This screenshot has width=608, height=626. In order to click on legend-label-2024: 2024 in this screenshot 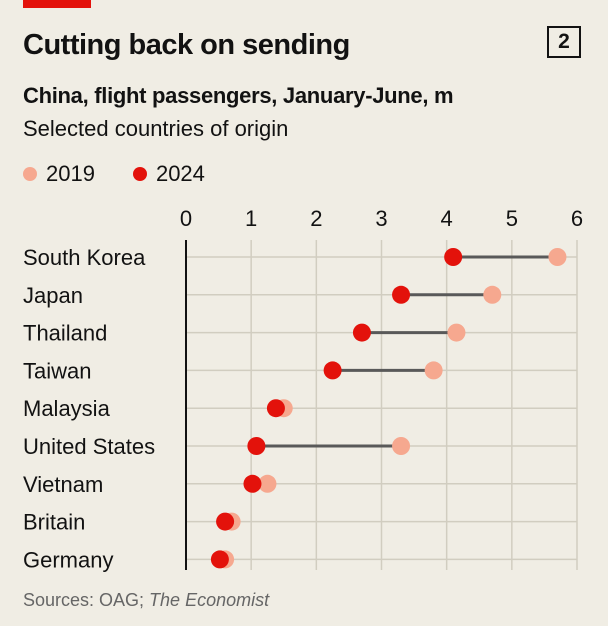, I will do `click(180, 173)`.